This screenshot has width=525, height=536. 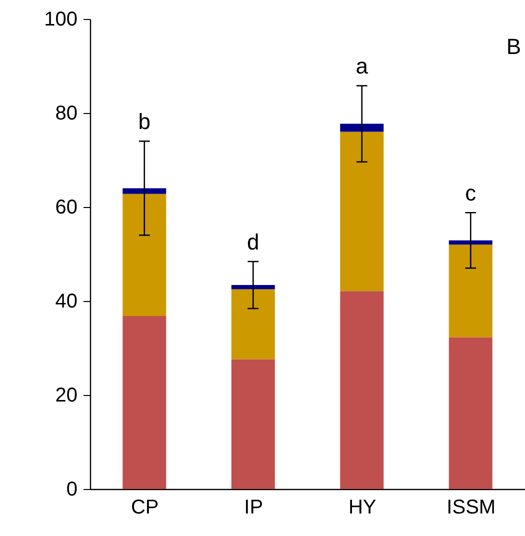 What do you see at coordinates (66, 113) in the screenshot?
I see `y-tick-label: 80` at bounding box center [66, 113].